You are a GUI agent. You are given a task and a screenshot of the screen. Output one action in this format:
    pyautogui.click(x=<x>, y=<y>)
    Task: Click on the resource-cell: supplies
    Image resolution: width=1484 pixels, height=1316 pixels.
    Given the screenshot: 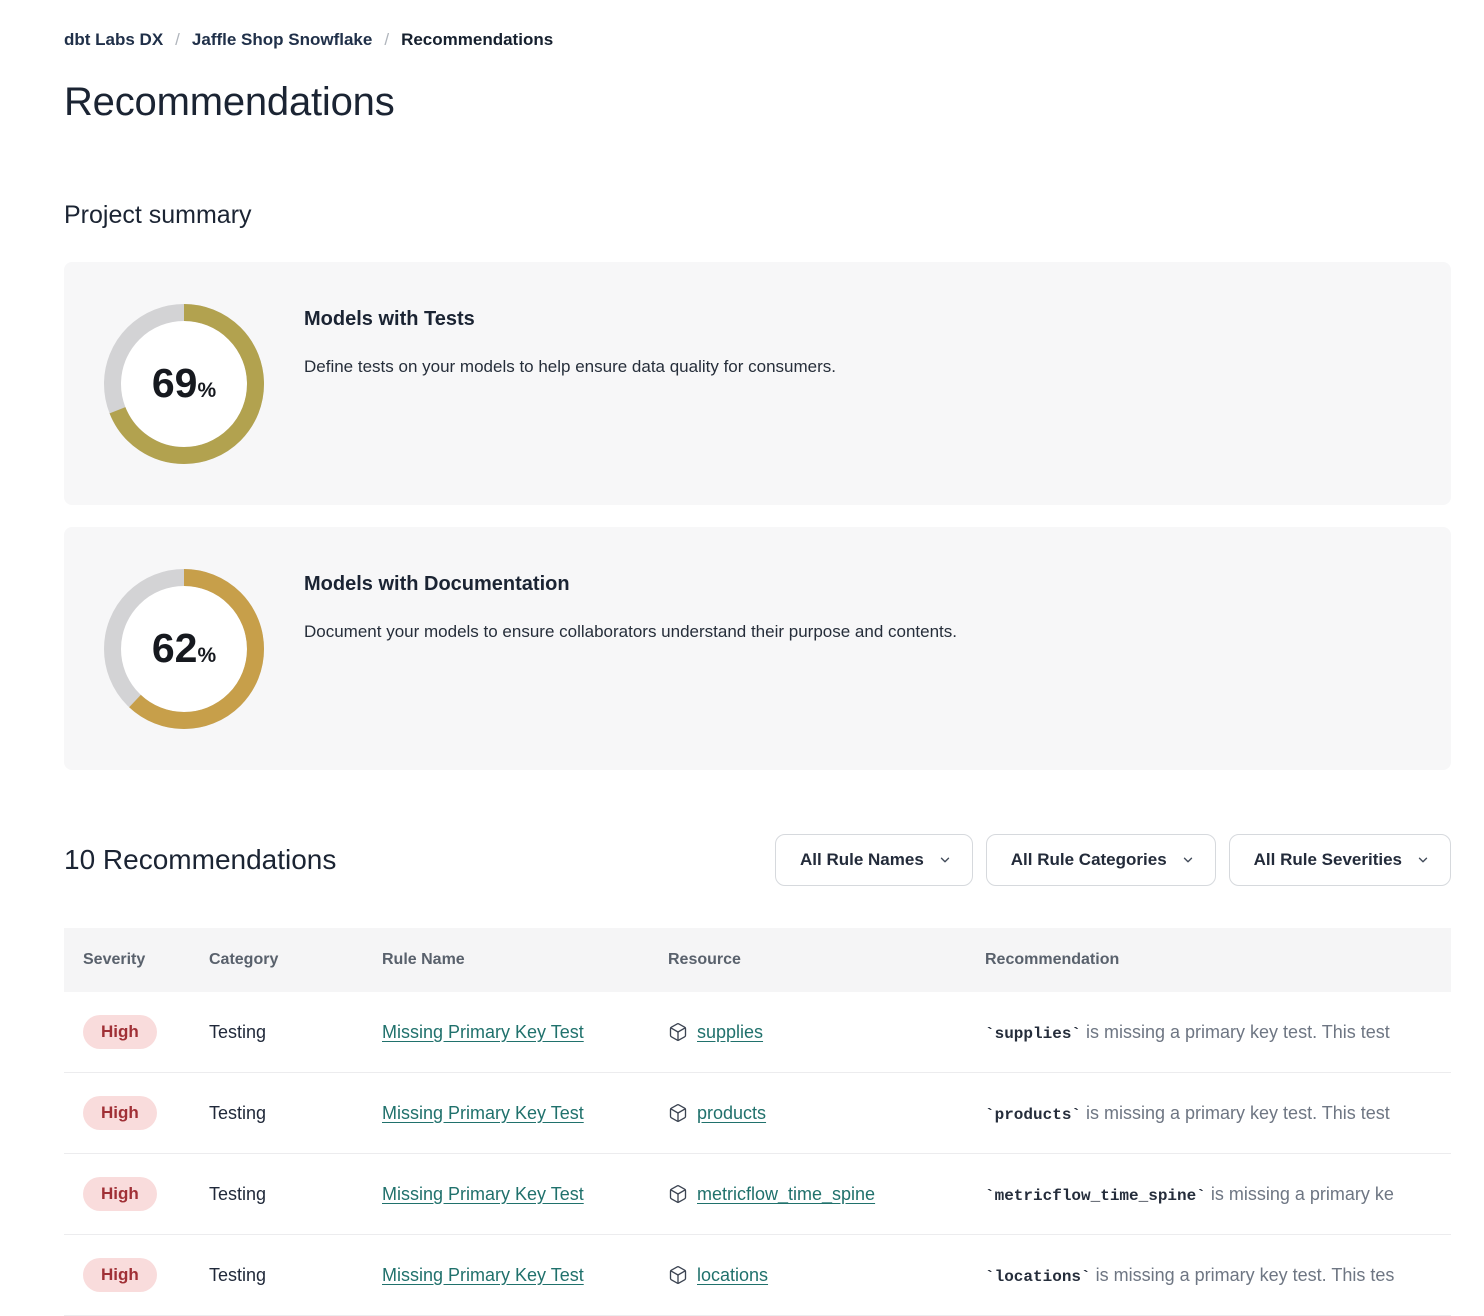 What is the action you would take?
    pyautogui.click(x=826, y=1032)
    